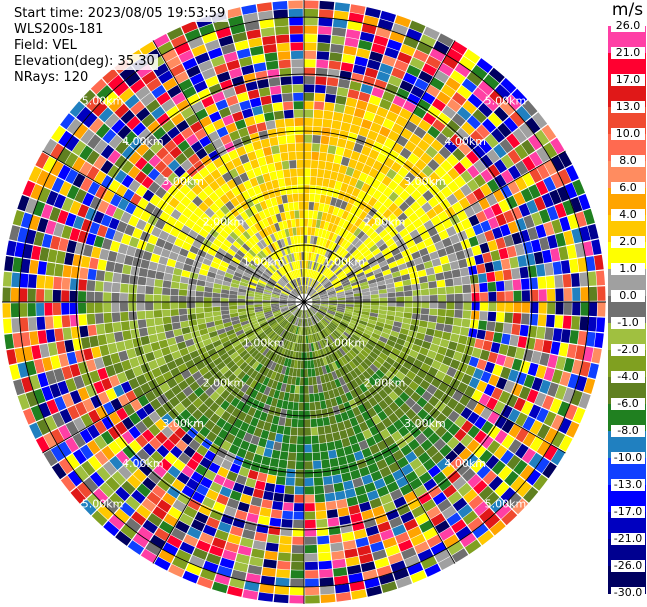 The height and width of the screenshot is (607, 647). I want to click on colorbar-tick-label: 21.0, so click(628, 53).